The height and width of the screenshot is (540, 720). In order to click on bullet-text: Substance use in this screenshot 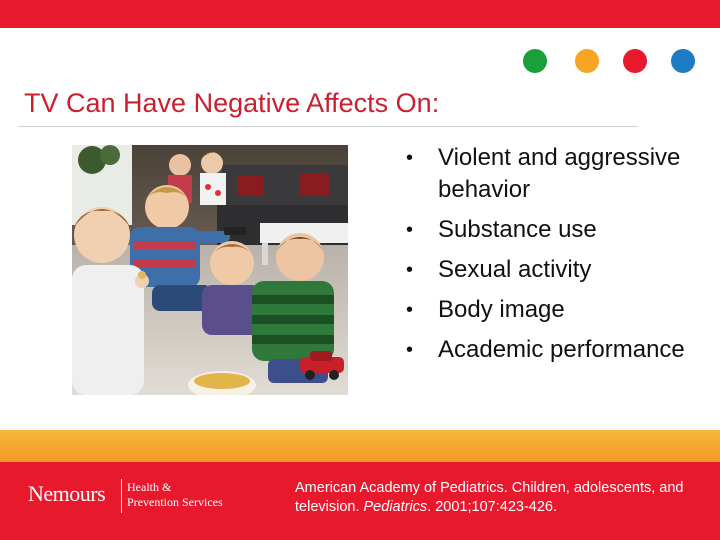, I will do `click(517, 229)`.